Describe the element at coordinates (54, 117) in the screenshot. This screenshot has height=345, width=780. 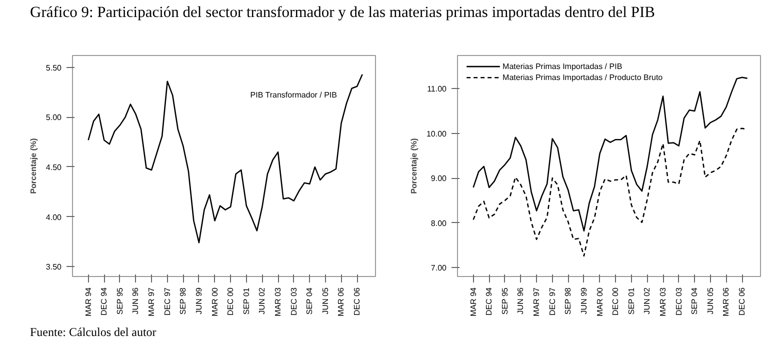
I see `y-tick-label: 5.00` at that location.